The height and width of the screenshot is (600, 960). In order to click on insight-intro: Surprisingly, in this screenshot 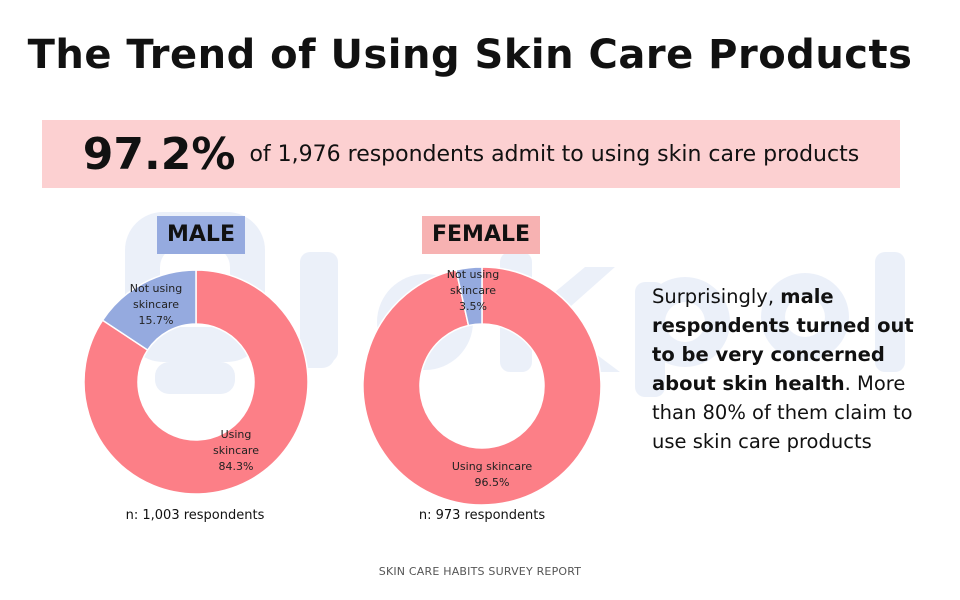, I will do `click(716, 296)`.